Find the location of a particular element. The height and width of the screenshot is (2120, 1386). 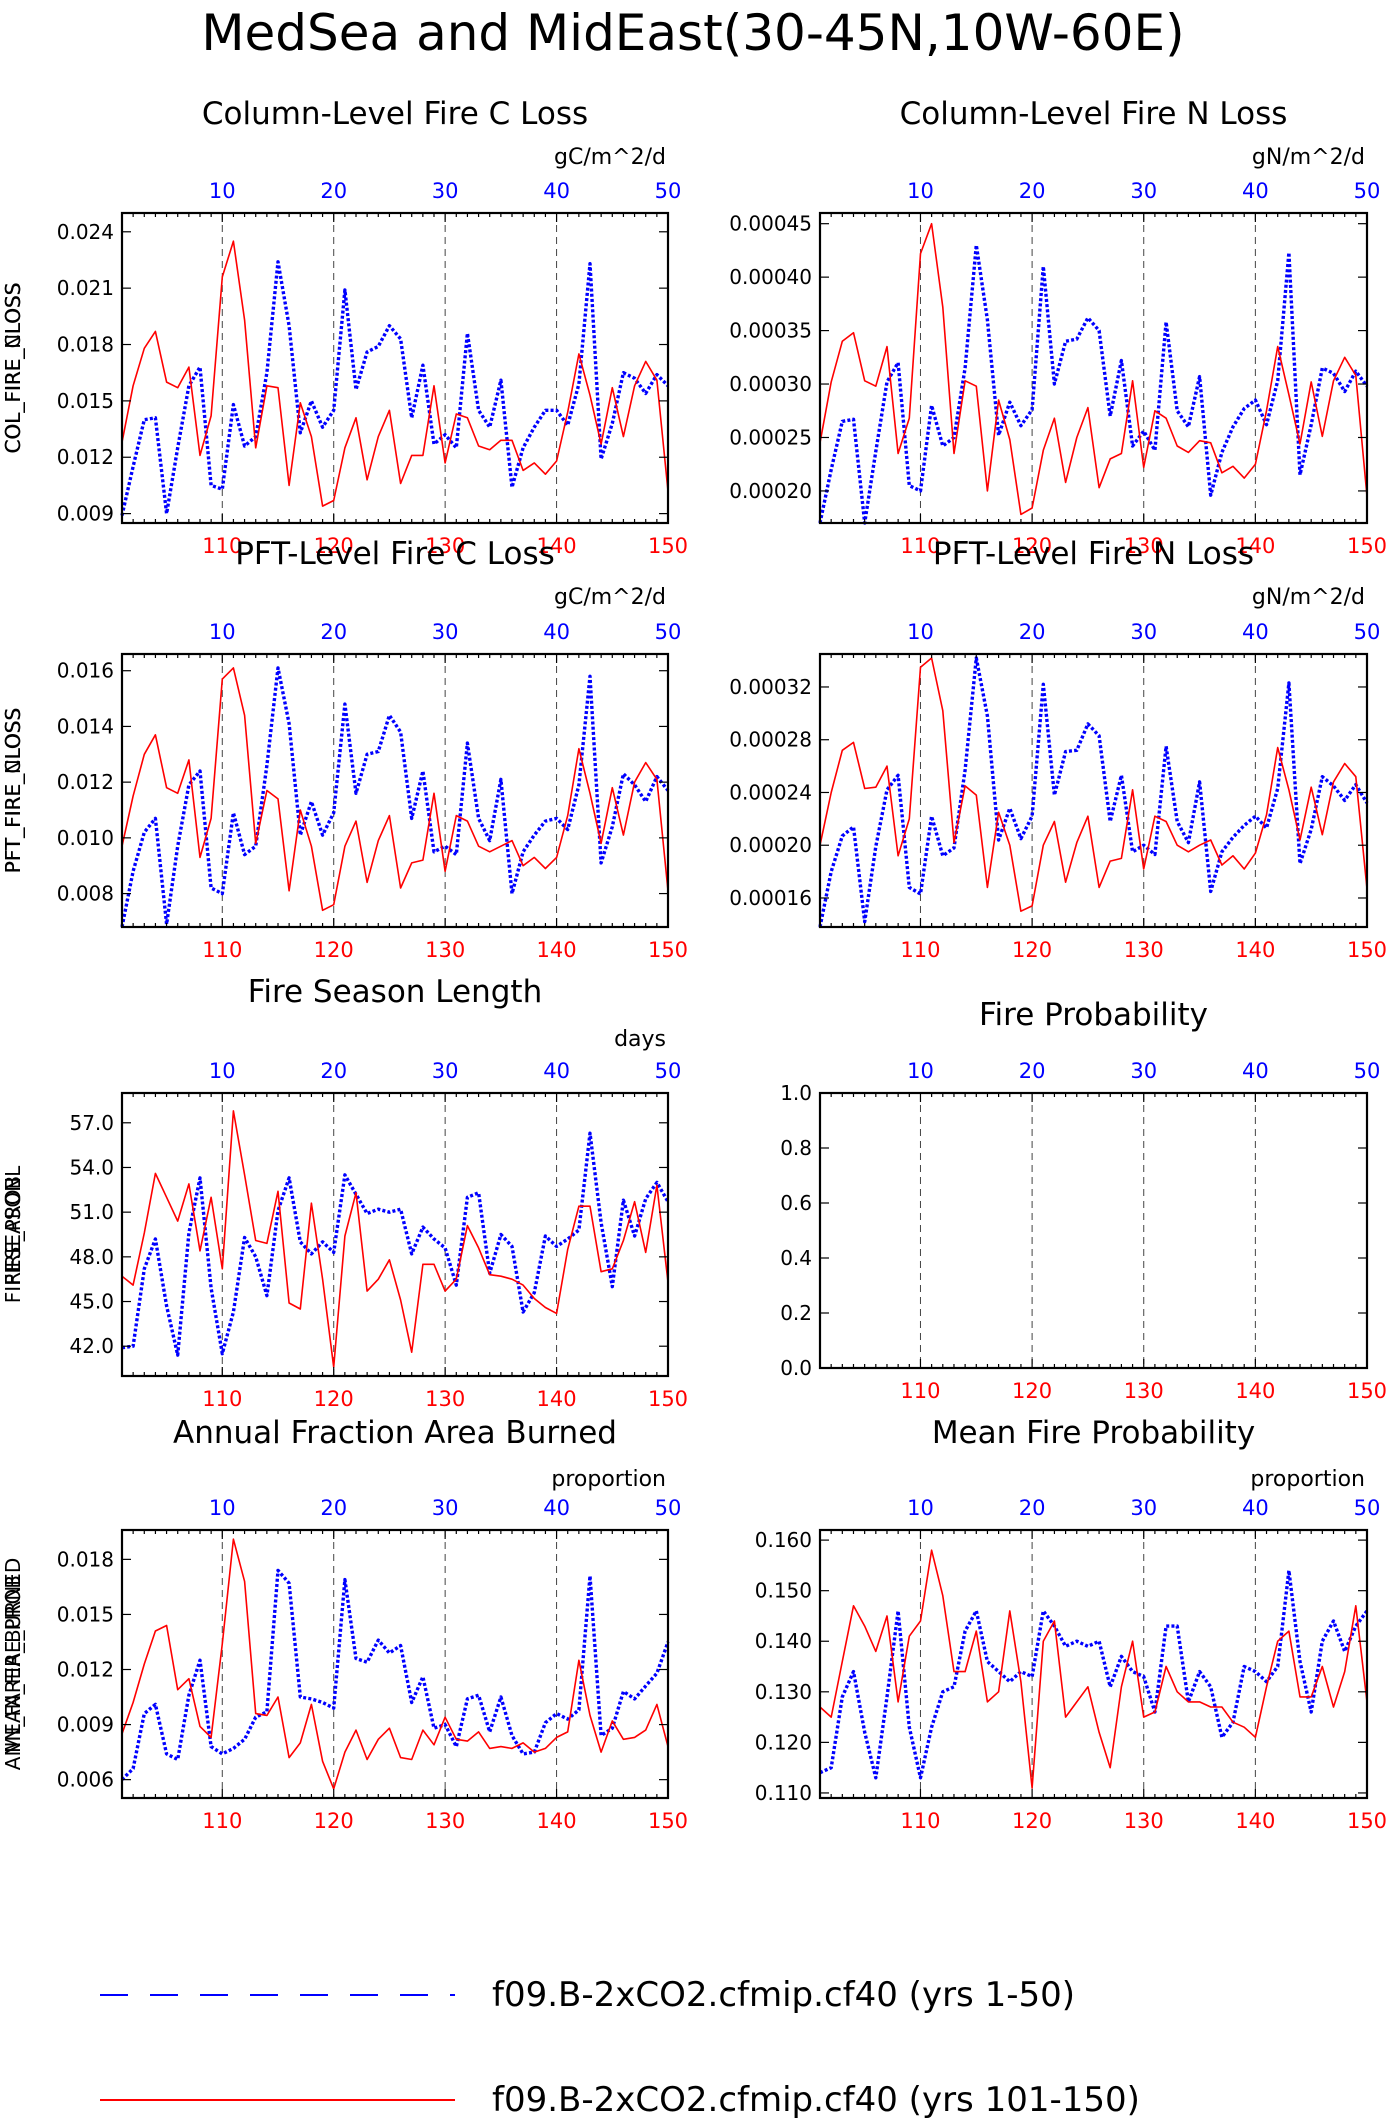

y-tick-label: 0.010 is located at coordinates (85, 838).